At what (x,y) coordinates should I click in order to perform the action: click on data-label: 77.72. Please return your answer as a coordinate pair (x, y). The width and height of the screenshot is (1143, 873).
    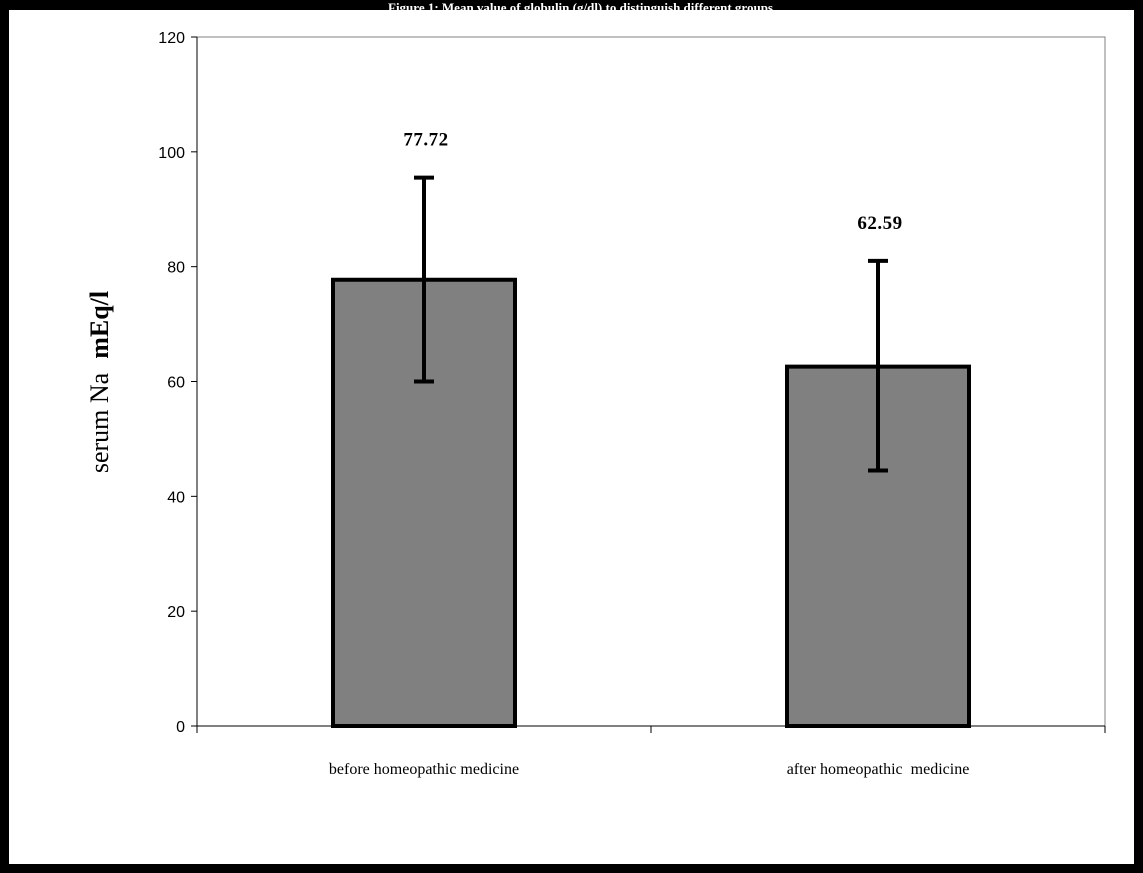
    Looking at the image, I should click on (425, 140).